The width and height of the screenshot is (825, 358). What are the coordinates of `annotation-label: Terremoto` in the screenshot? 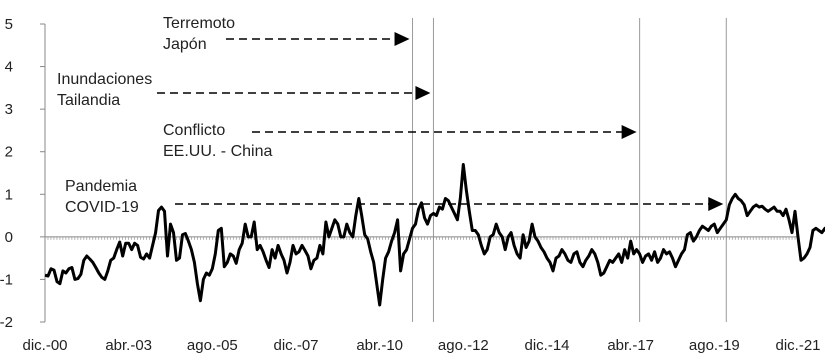 It's located at (199, 23).